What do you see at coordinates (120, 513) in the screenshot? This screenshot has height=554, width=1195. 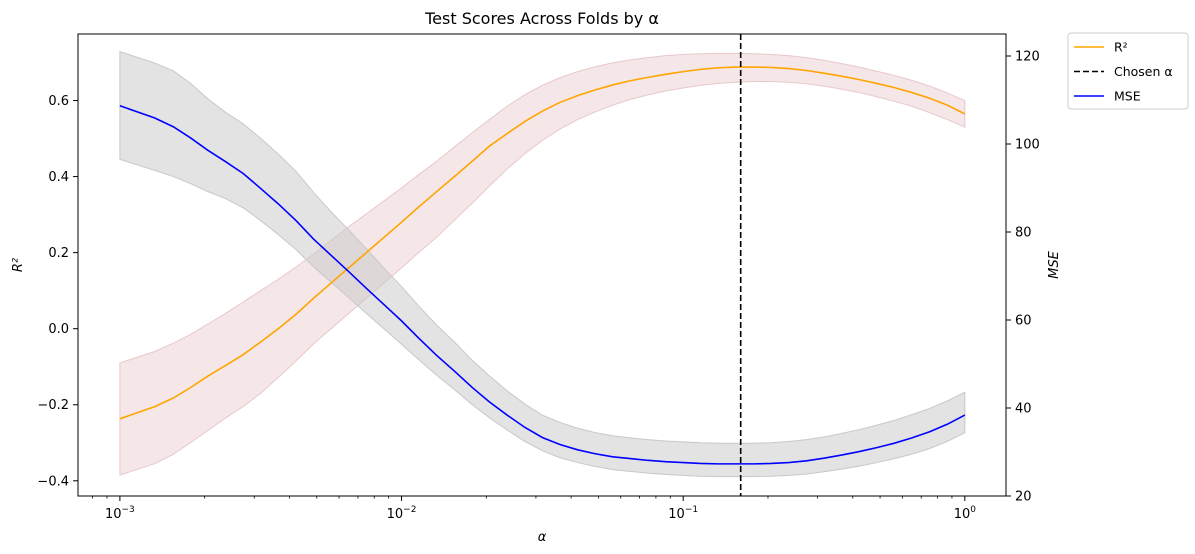 I see `x-tick-label: 10⁻³` at bounding box center [120, 513].